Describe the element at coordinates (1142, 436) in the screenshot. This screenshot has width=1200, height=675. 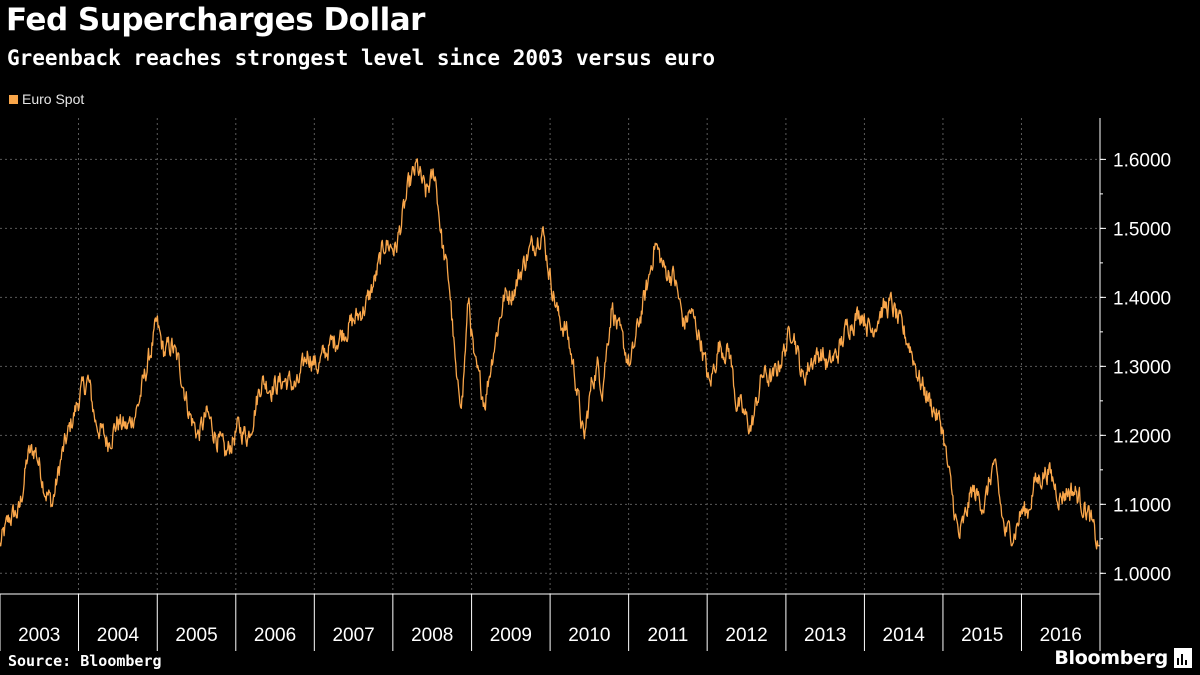
I see `y-tick-label: 1.2000` at that location.